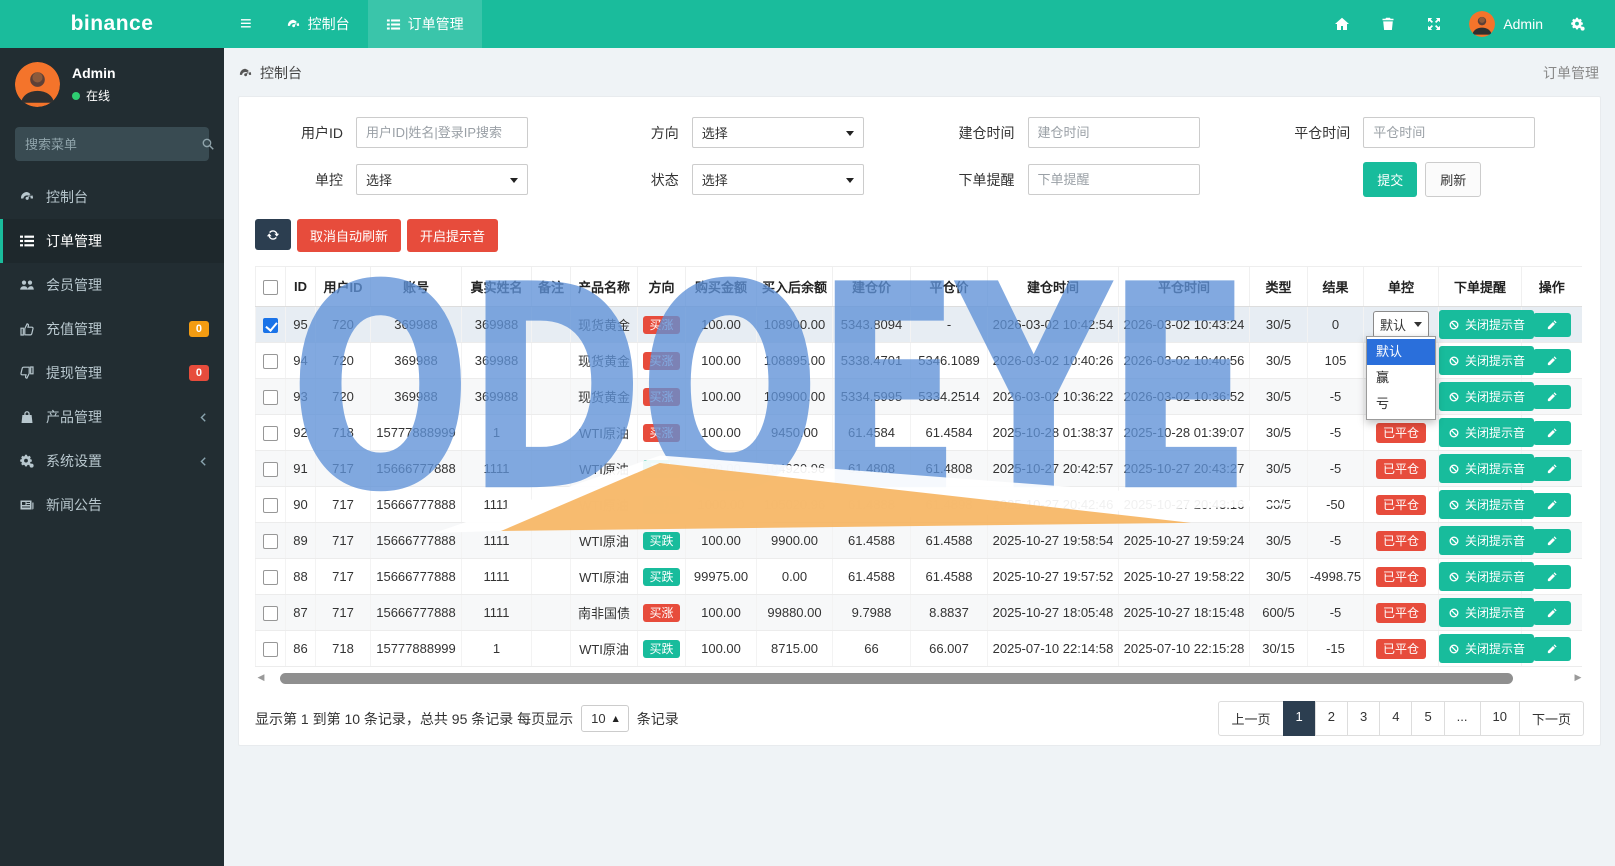  Describe the element at coordinates (1434, 24) in the screenshot. I see `fullscreen-icon` at that location.